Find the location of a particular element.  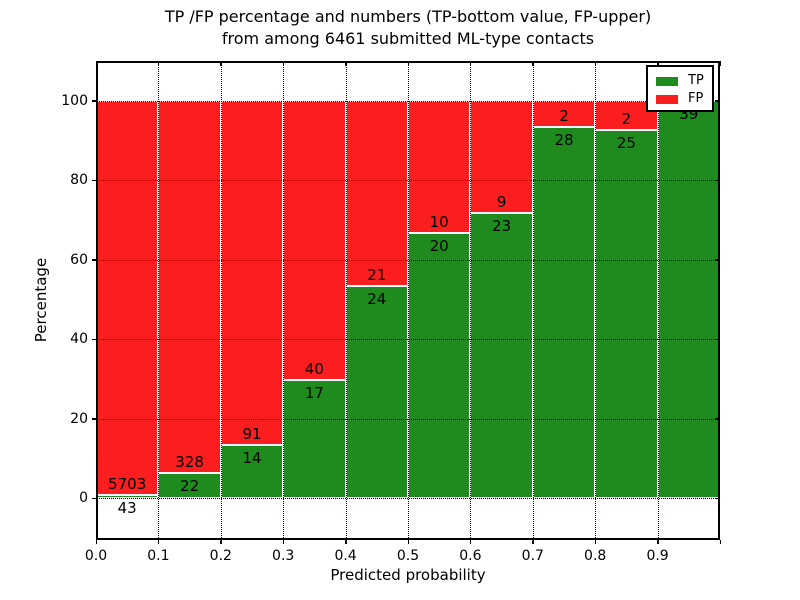

legend-entry: TP is located at coordinates (680, 81).